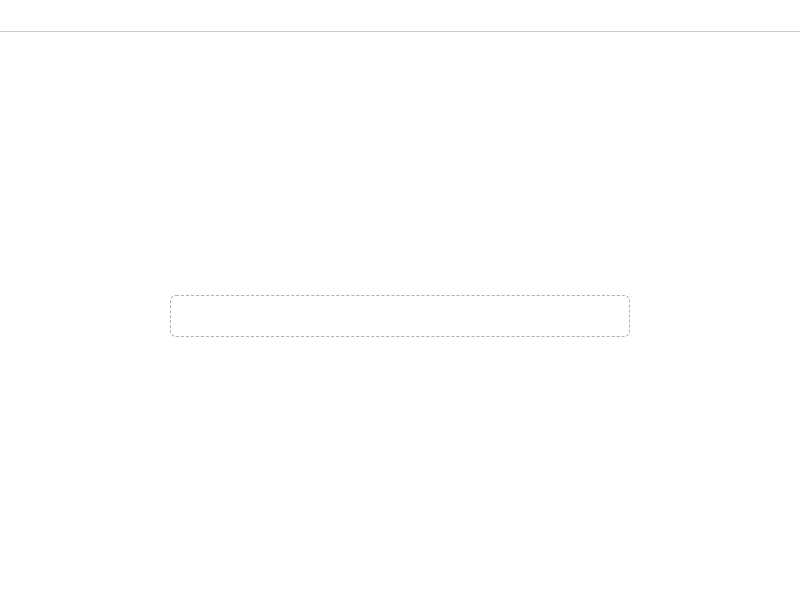 The image size is (800, 600). Describe the element at coordinates (400, 16) in the screenshot. I see `window-title` at that location.